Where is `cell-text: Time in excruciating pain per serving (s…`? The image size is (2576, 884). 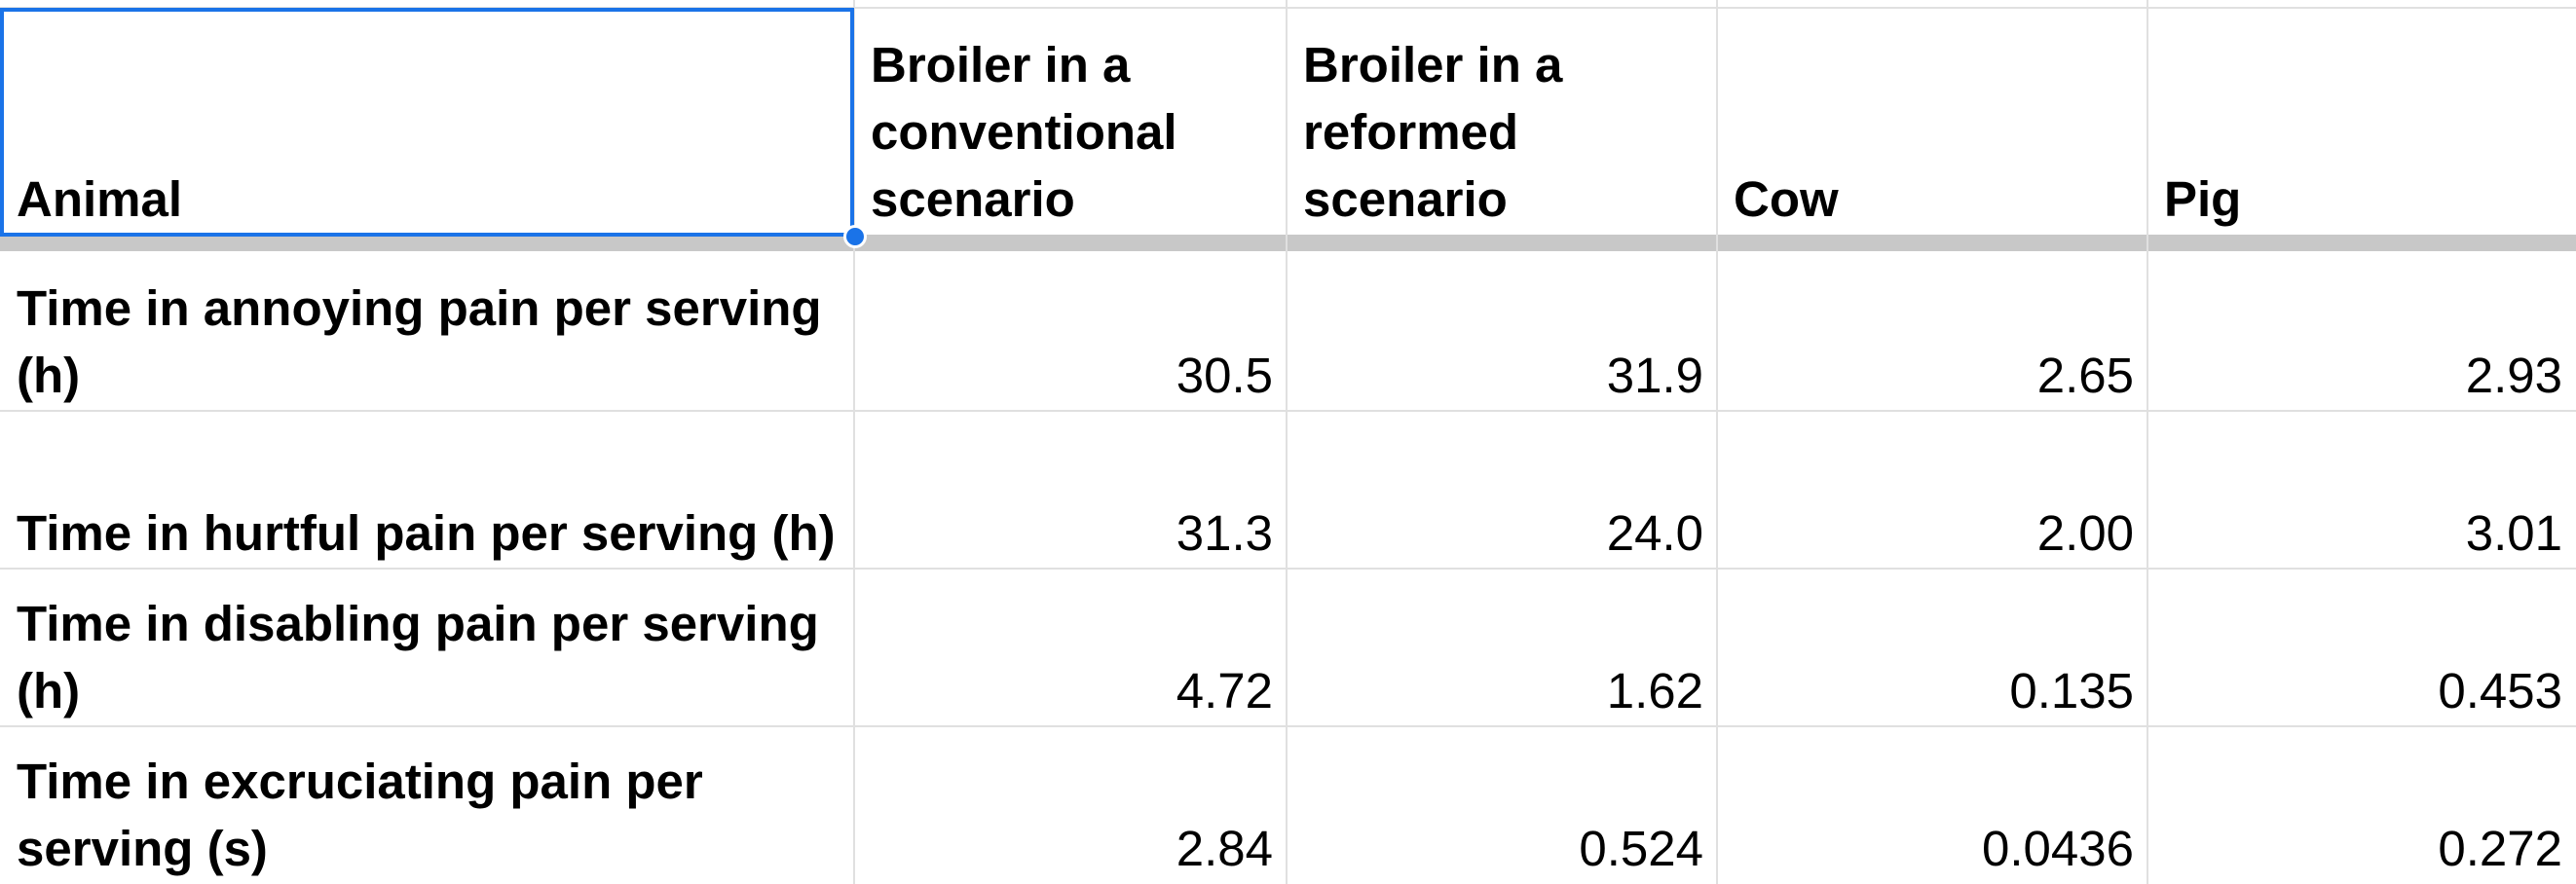
cell-text: Time in excruciating pain per serving (s… is located at coordinates (360, 815).